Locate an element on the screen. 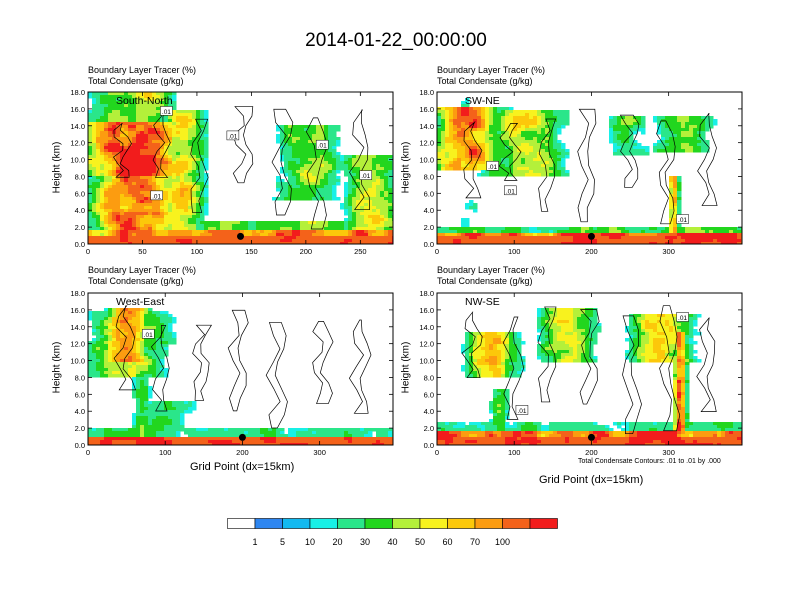 Image resolution: width=792 pixels, height=612 pixels. x-tick-label: 50 is located at coordinates (142, 251).